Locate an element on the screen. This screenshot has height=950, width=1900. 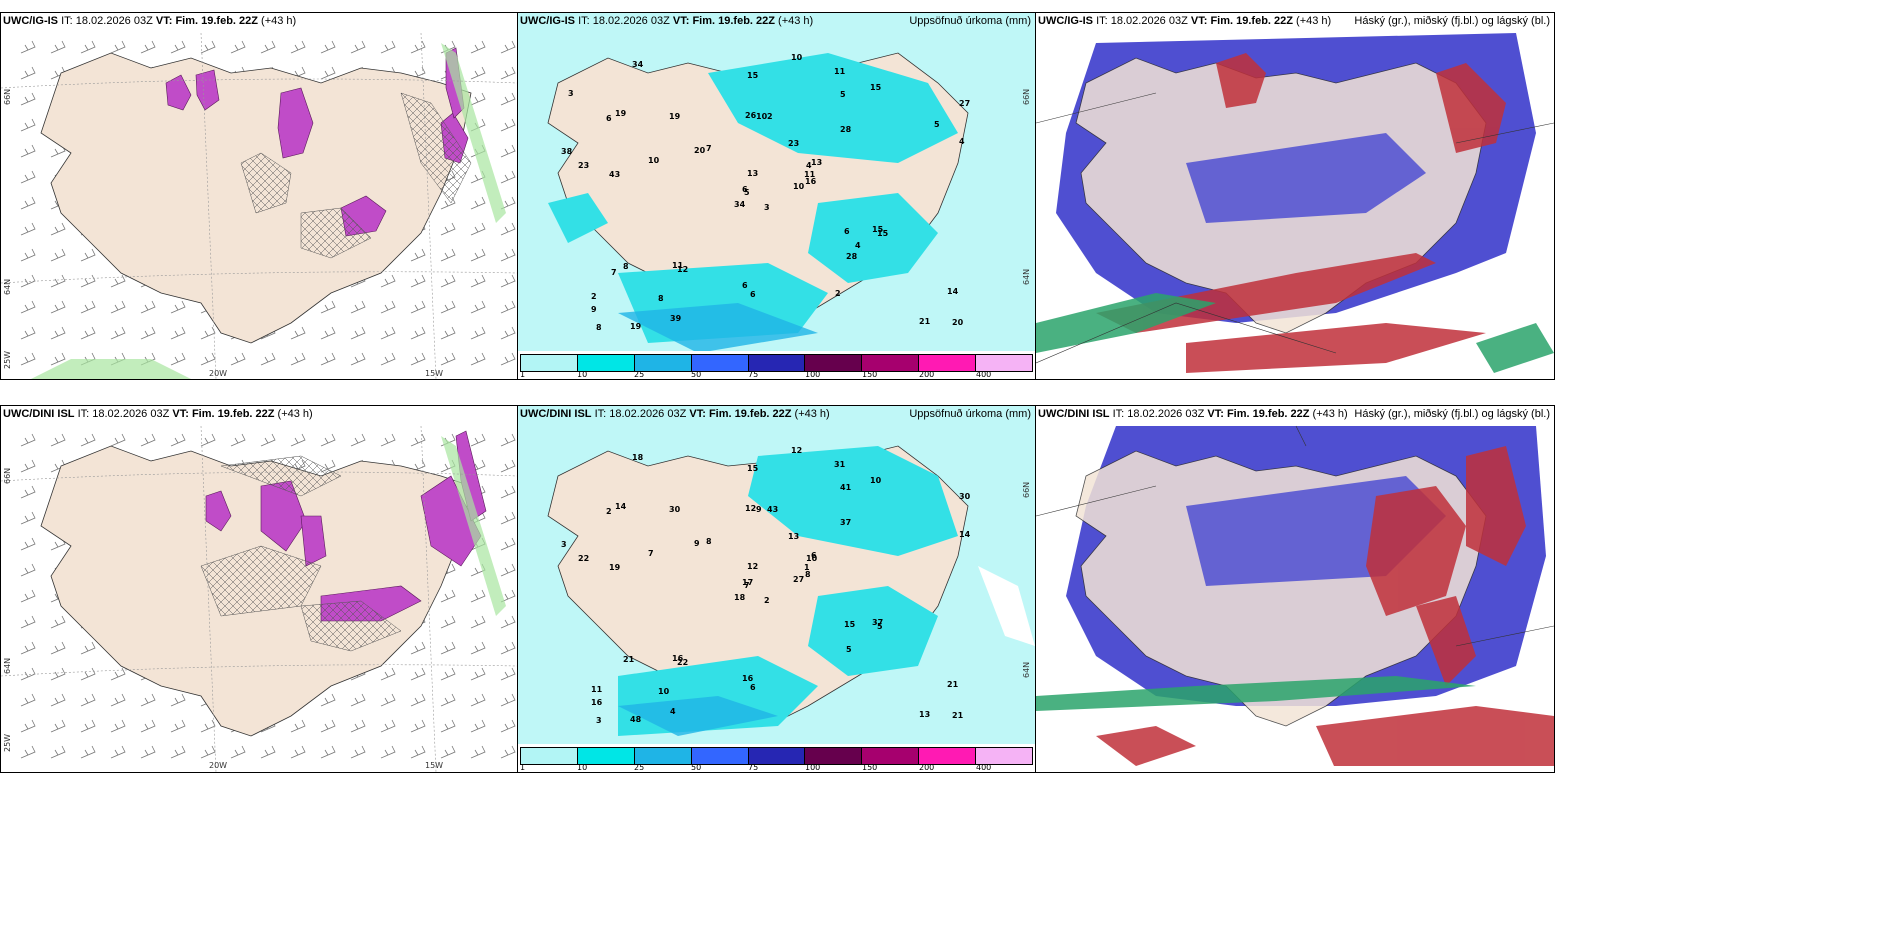
cloud-green is located at coordinates (1295, 333).